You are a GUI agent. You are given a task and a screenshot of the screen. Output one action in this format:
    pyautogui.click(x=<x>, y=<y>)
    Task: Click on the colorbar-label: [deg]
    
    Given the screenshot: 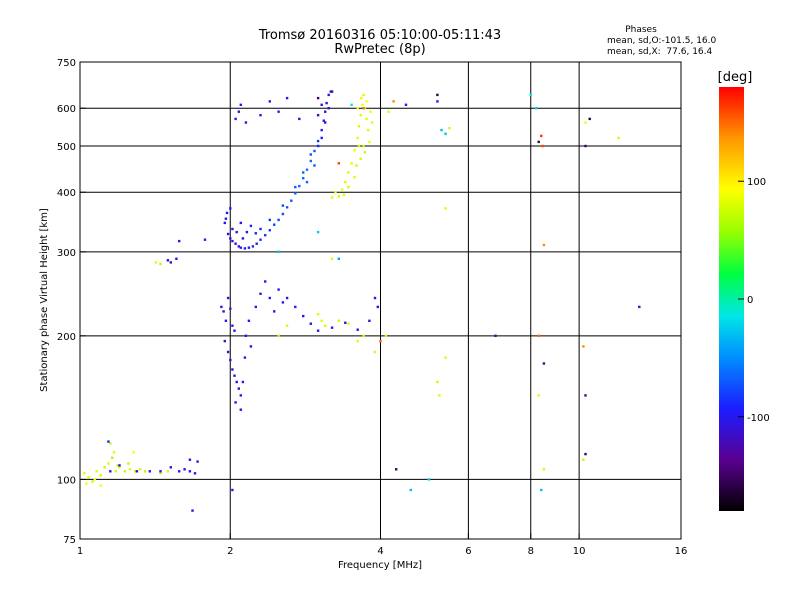 What is the action you would take?
    pyautogui.click(x=735, y=77)
    